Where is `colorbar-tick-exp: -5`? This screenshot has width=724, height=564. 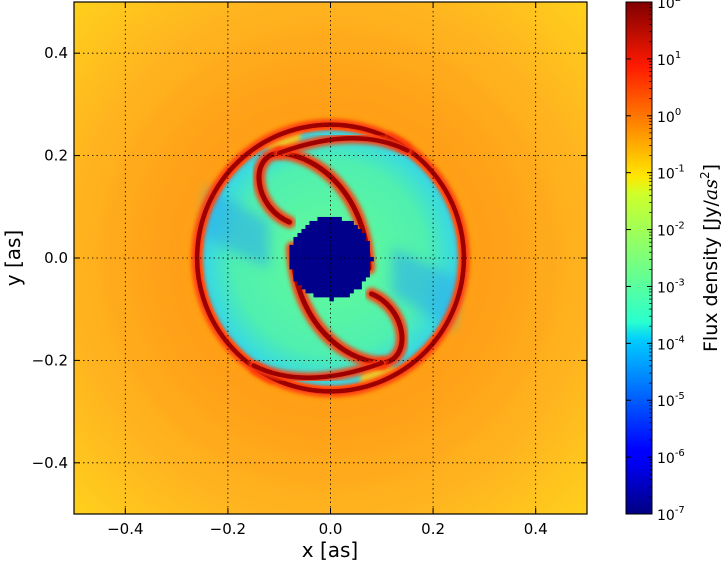
colorbar-tick-exp: -5 is located at coordinates (680, 396).